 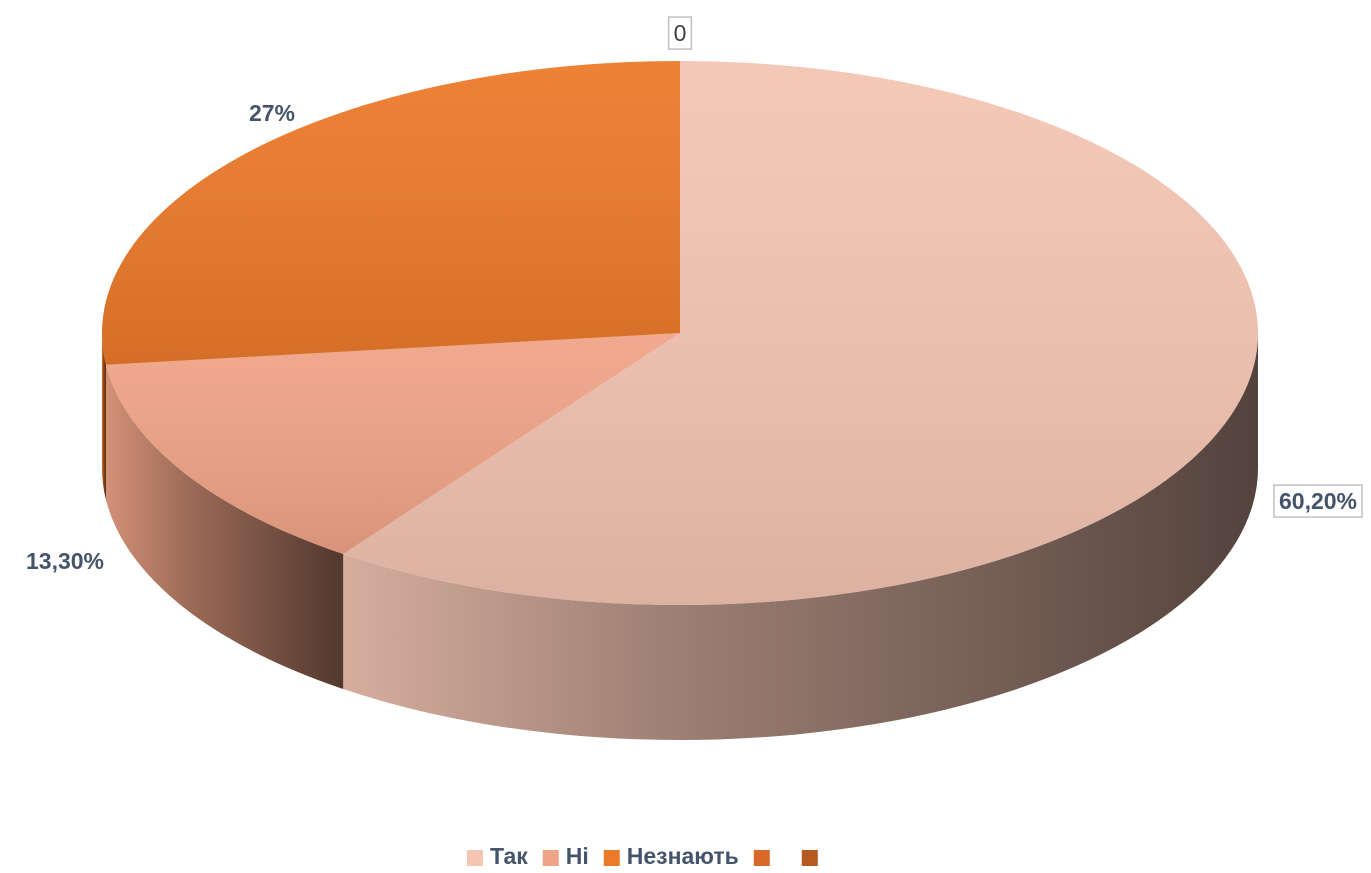 I want to click on data-label: 27%, so click(x=272, y=113).